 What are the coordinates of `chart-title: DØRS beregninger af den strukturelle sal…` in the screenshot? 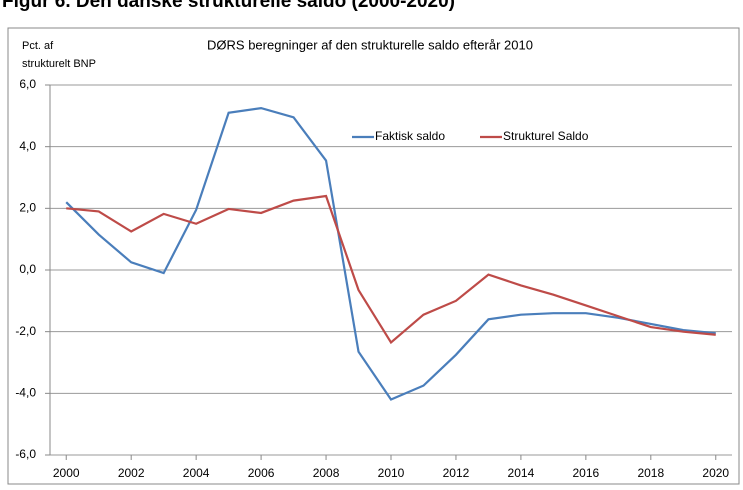 It's located at (370, 44).